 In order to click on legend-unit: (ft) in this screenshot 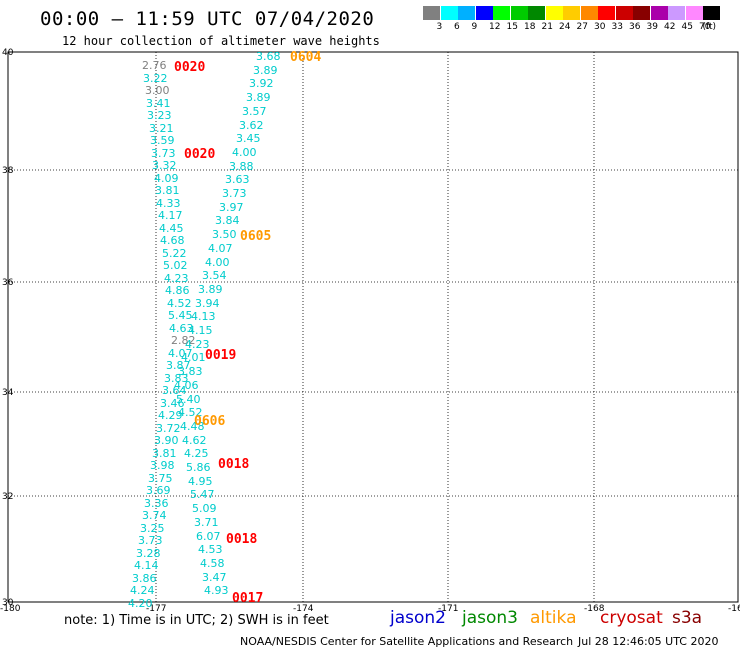, I will do `click(709, 27)`.